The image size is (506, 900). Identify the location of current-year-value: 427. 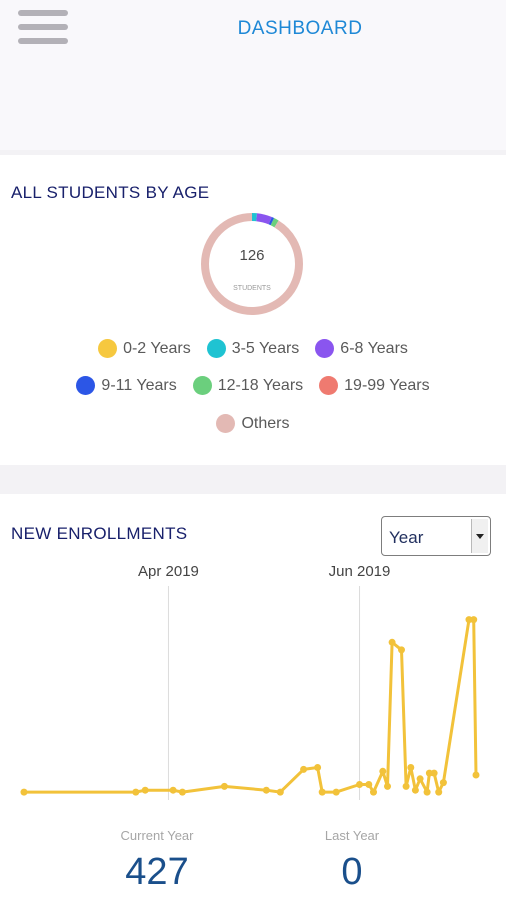
(157, 872).